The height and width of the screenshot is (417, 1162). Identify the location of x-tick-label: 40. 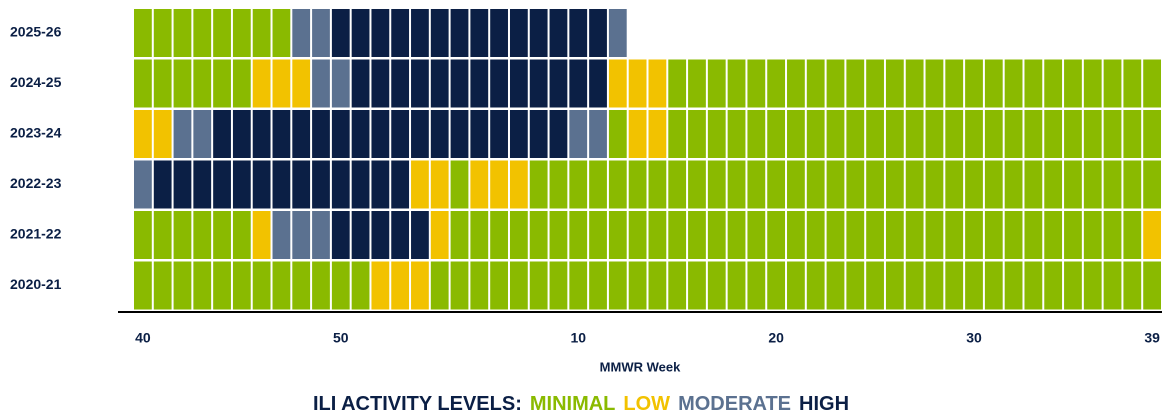
(143, 338).